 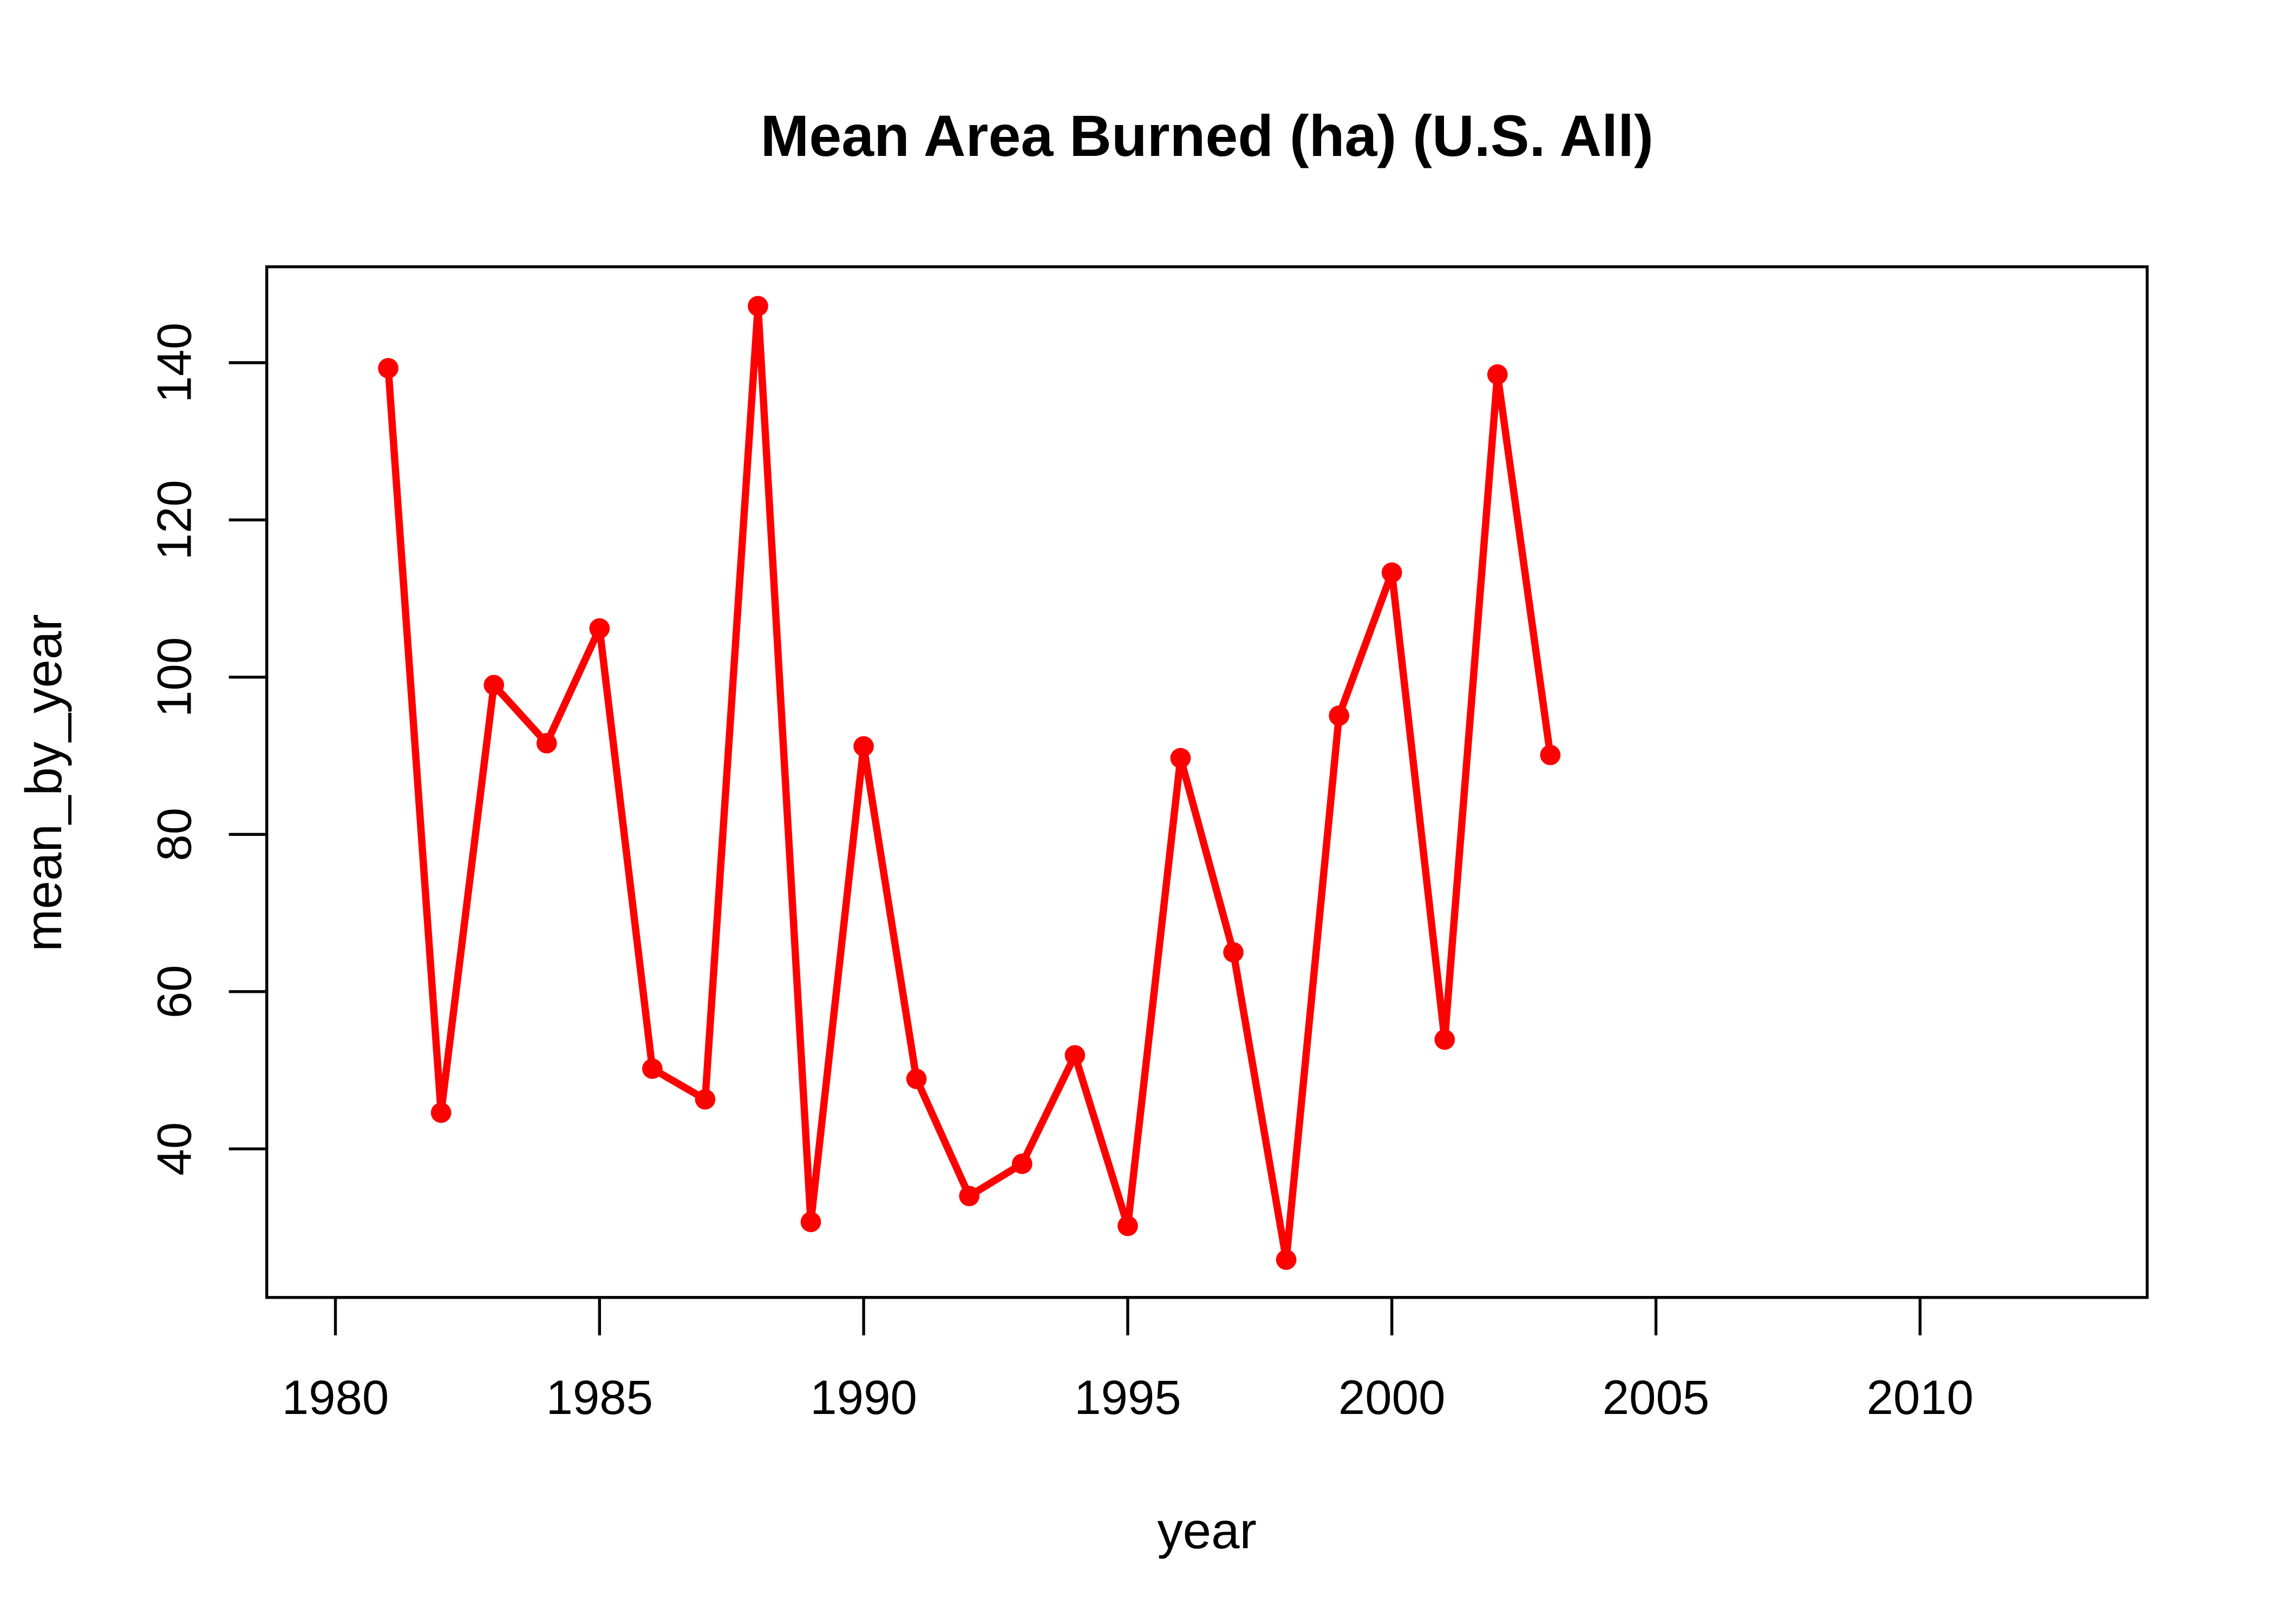 I want to click on y-tick-label: 100, so click(x=175, y=677).